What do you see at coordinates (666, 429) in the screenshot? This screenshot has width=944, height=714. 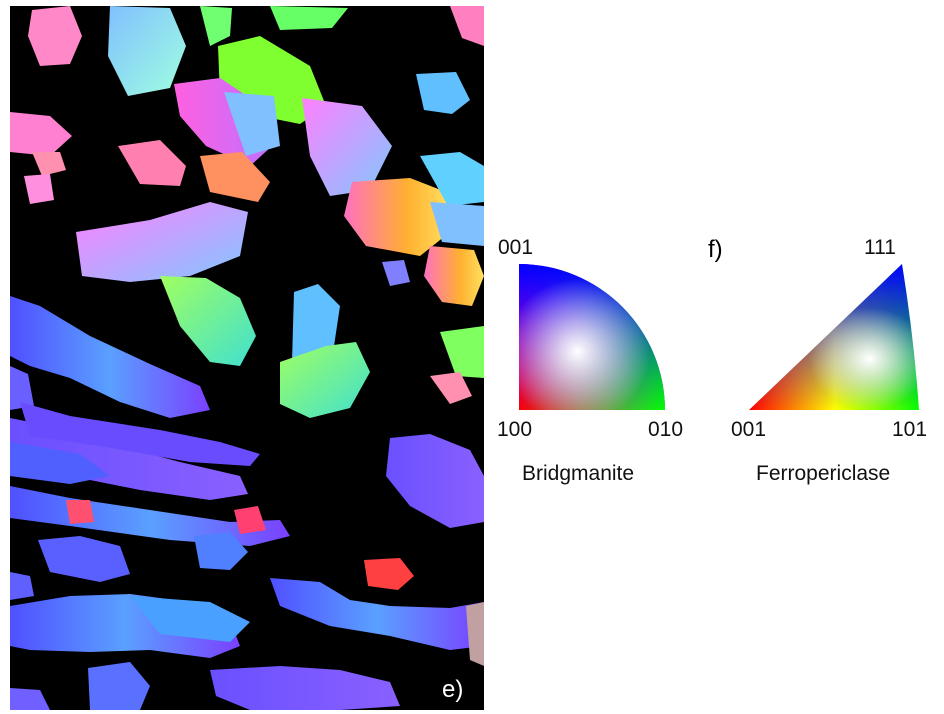 I see `bridgmanite-bottom-right-label: 010` at bounding box center [666, 429].